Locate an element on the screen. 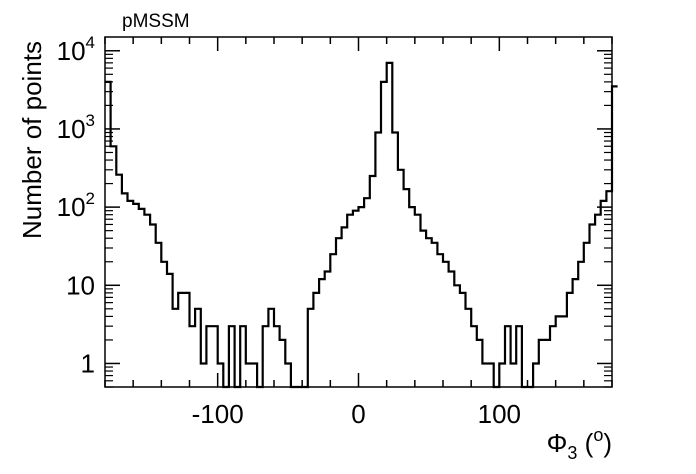 Image resolution: width=696 pixels, height=474 pixels. y-tick-label: 10 is located at coordinates (80, 285).